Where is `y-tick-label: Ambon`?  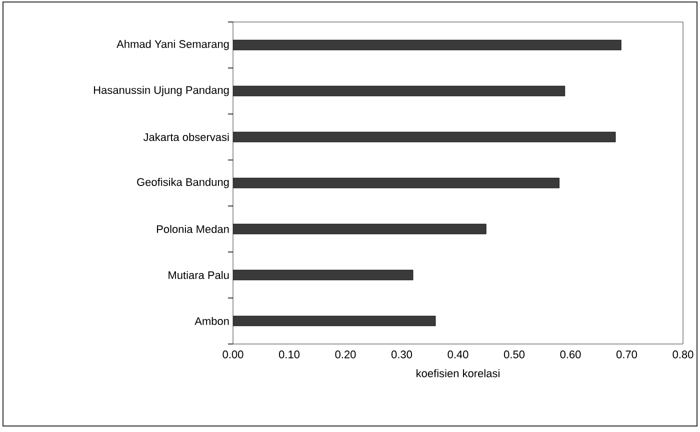
y-tick-label: Ambon is located at coordinates (211, 321).